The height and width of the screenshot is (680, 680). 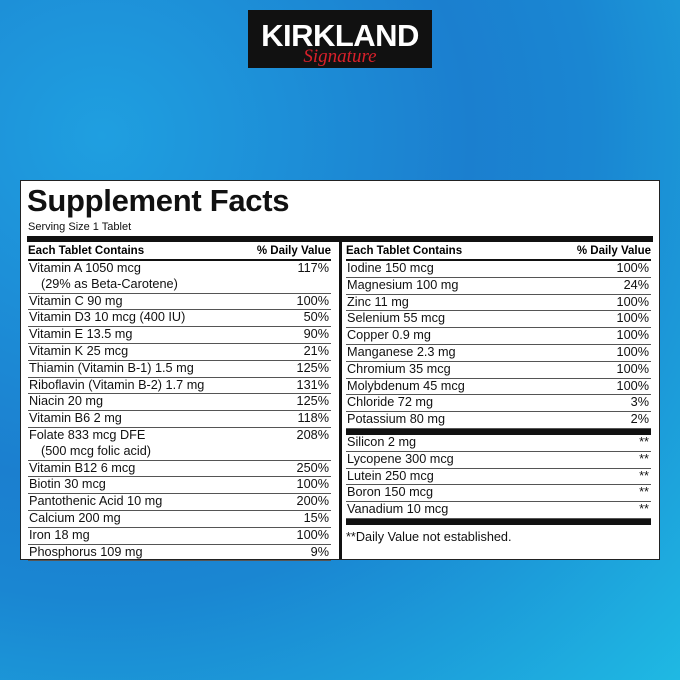 What do you see at coordinates (498, 510) in the screenshot?
I see `nutrient-row: Vanadium 10 mcg **` at bounding box center [498, 510].